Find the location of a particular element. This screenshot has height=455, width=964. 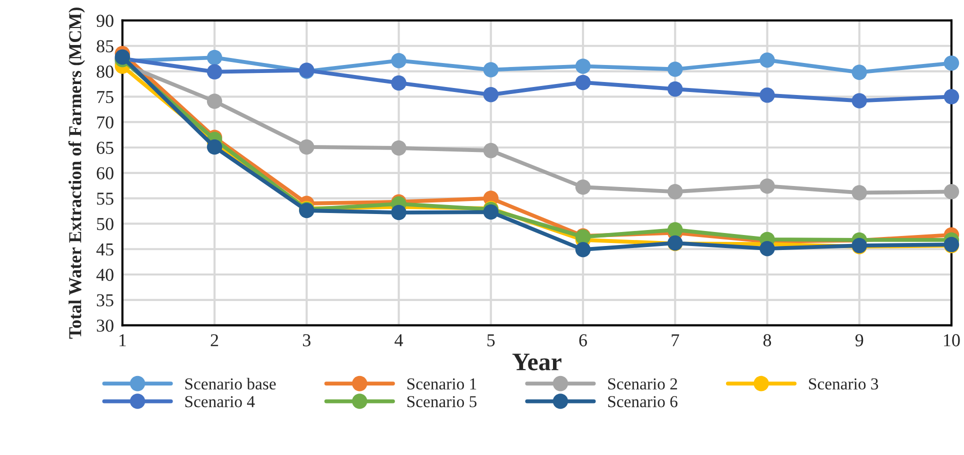

x-tick-label: 6 is located at coordinates (583, 340).